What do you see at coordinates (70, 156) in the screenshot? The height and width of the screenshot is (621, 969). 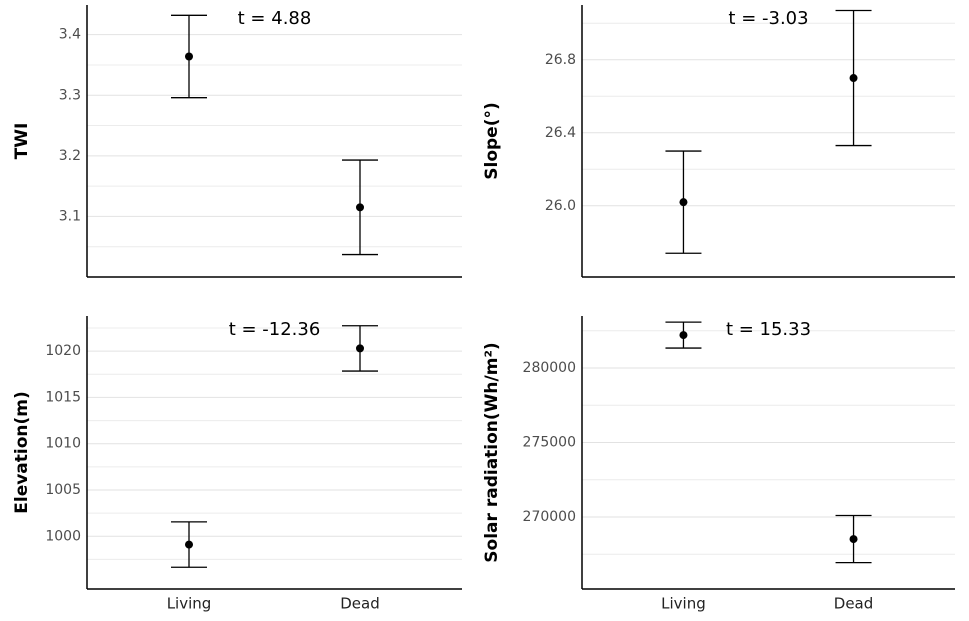 I see `y-tick-label: 3.2` at bounding box center [70, 156].